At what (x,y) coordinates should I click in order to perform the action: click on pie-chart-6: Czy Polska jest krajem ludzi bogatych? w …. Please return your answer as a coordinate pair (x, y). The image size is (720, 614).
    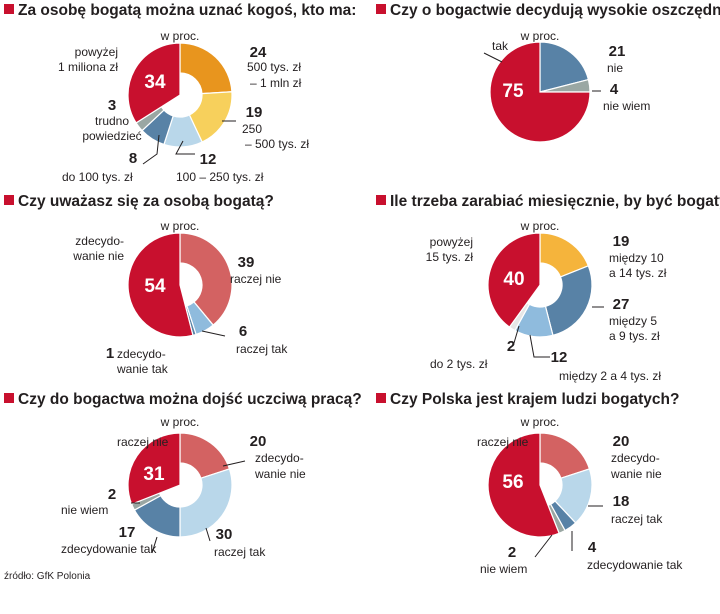
    Looking at the image, I should click on (529, 483).